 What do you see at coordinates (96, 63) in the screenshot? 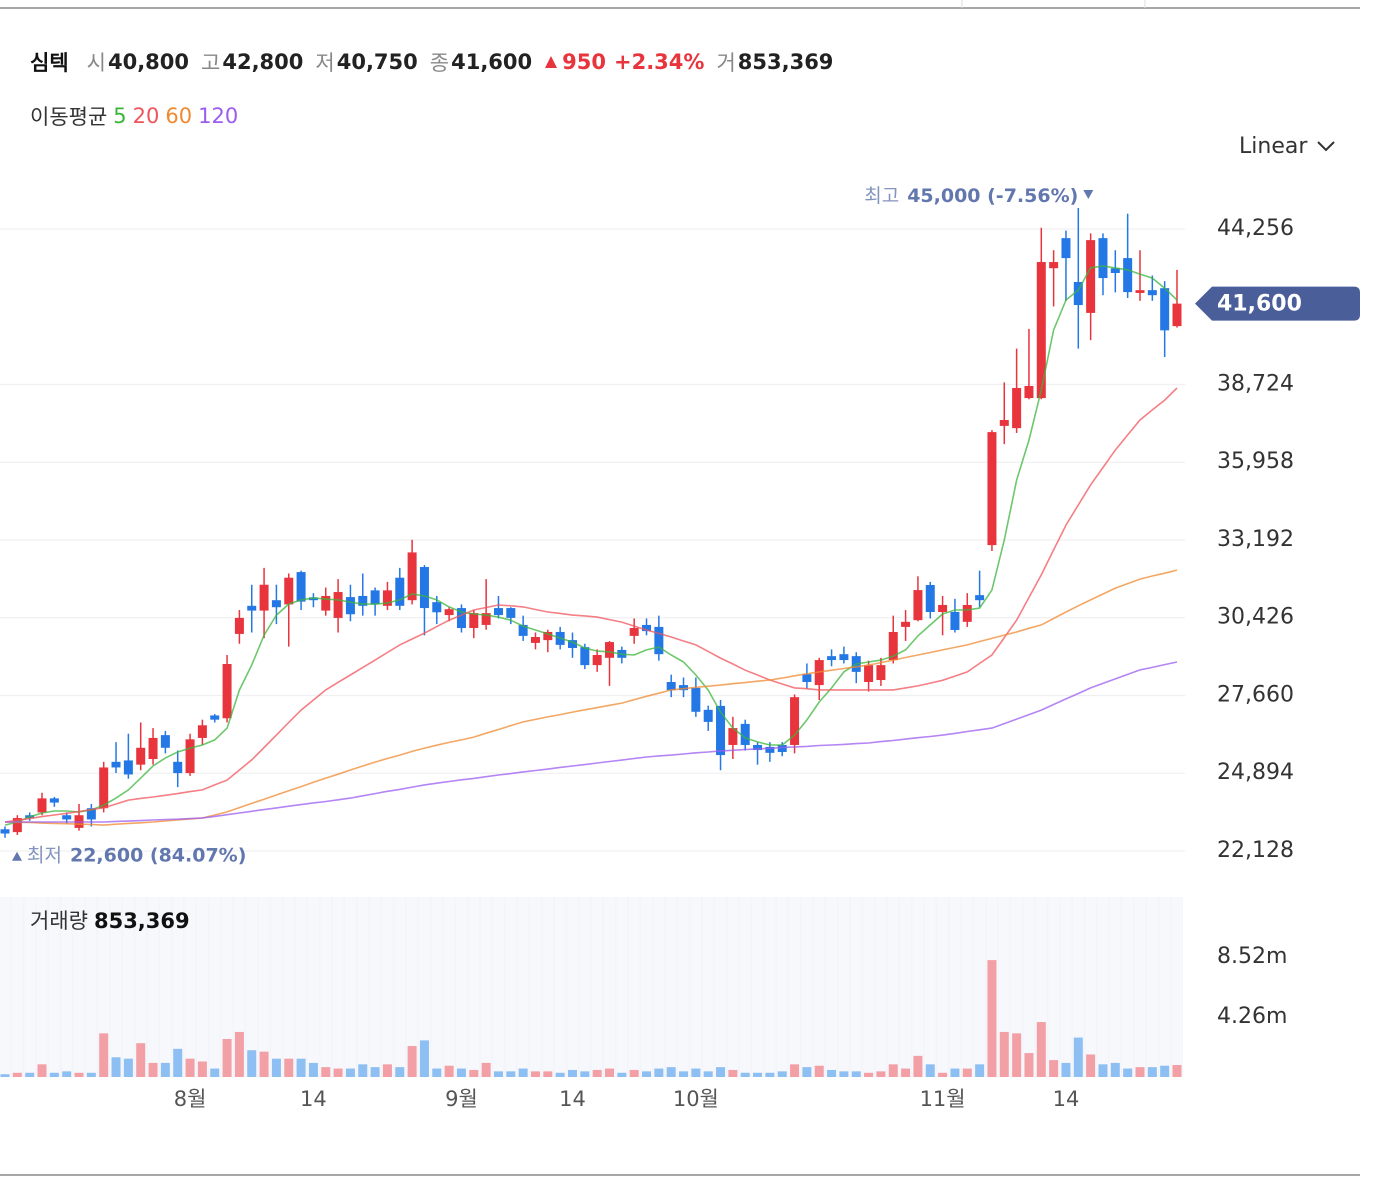
I see `open-label: 시` at bounding box center [96, 63].